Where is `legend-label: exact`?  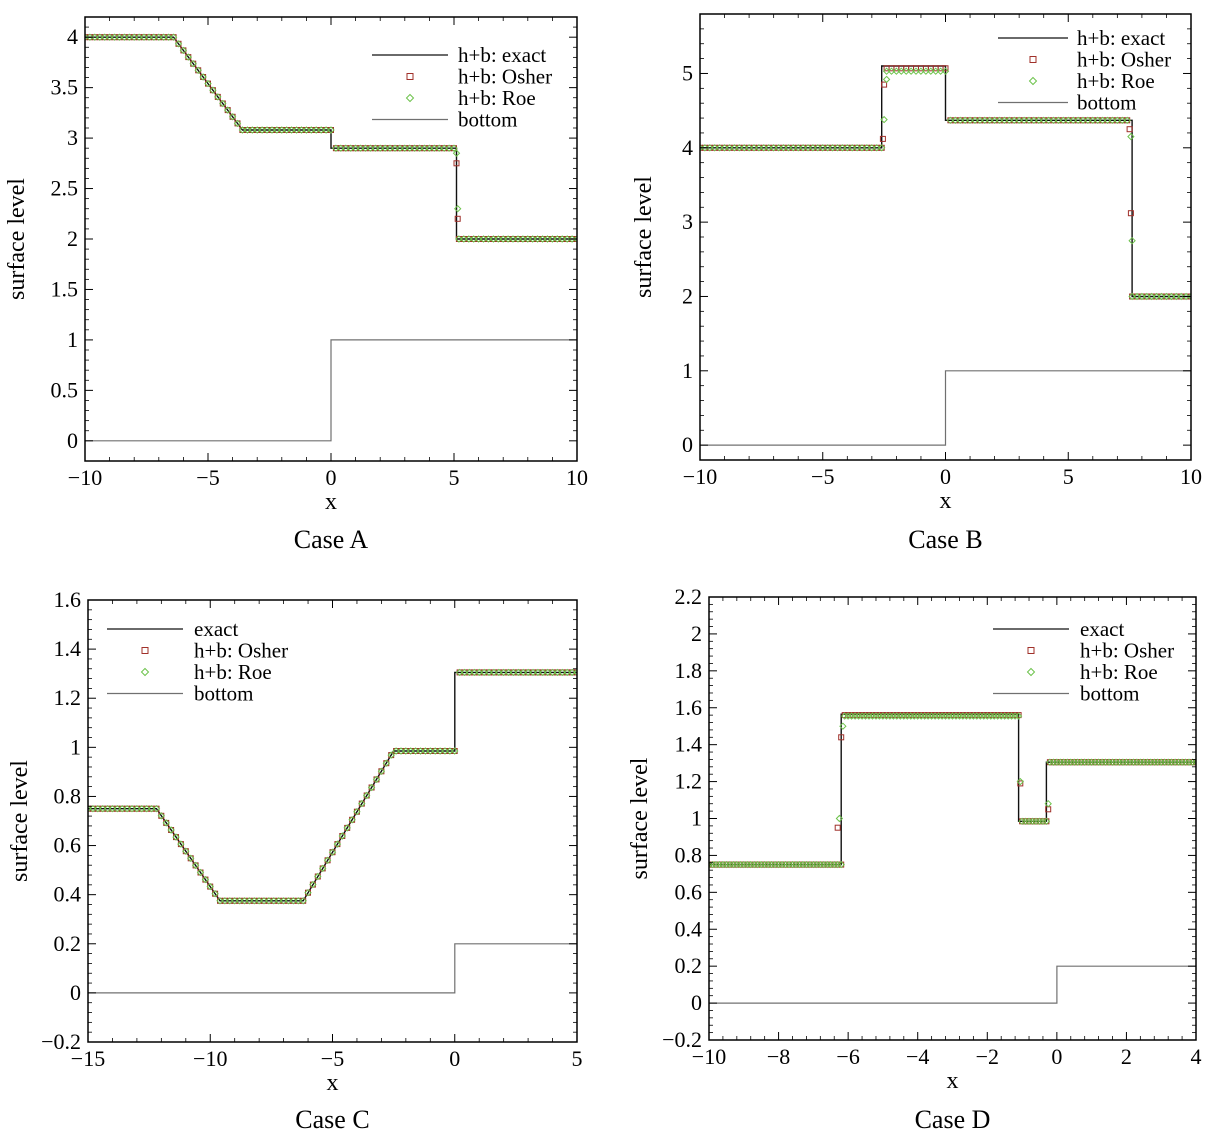 legend-label: exact is located at coordinates (1102, 629).